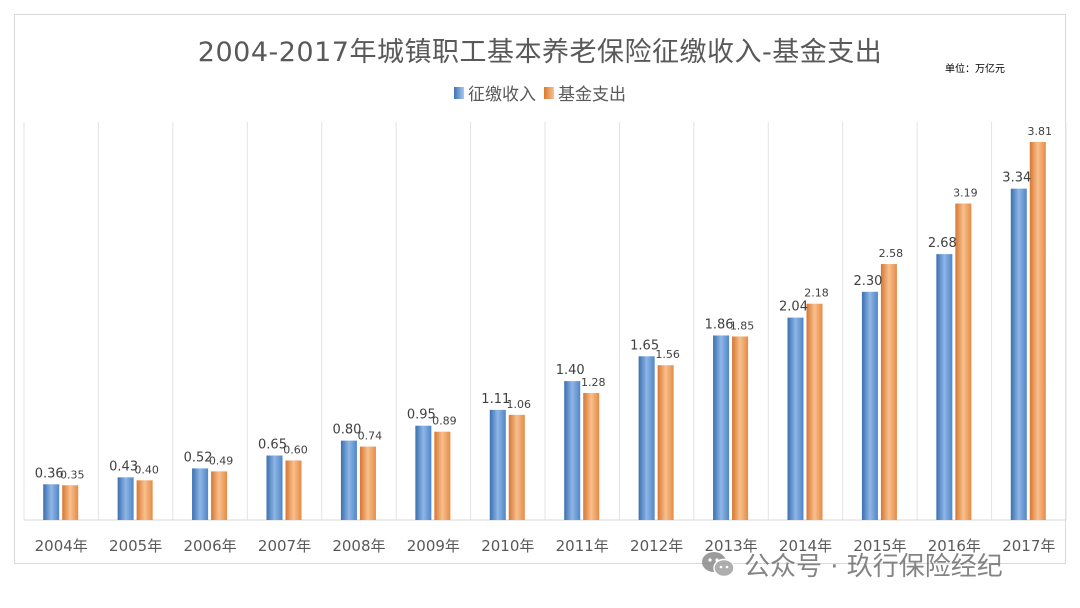 The width and height of the screenshot is (1080, 608). What do you see at coordinates (198, 457) in the screenshot?
I see `data-label-income: 0.52` at bounding box center [198, 457].